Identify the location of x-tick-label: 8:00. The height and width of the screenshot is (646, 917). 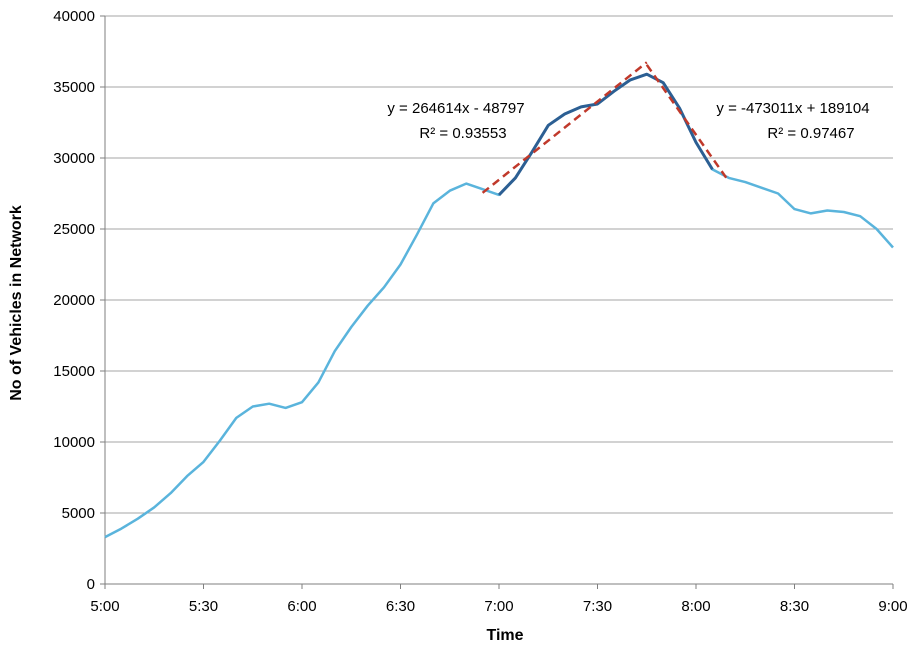
(695, 606).